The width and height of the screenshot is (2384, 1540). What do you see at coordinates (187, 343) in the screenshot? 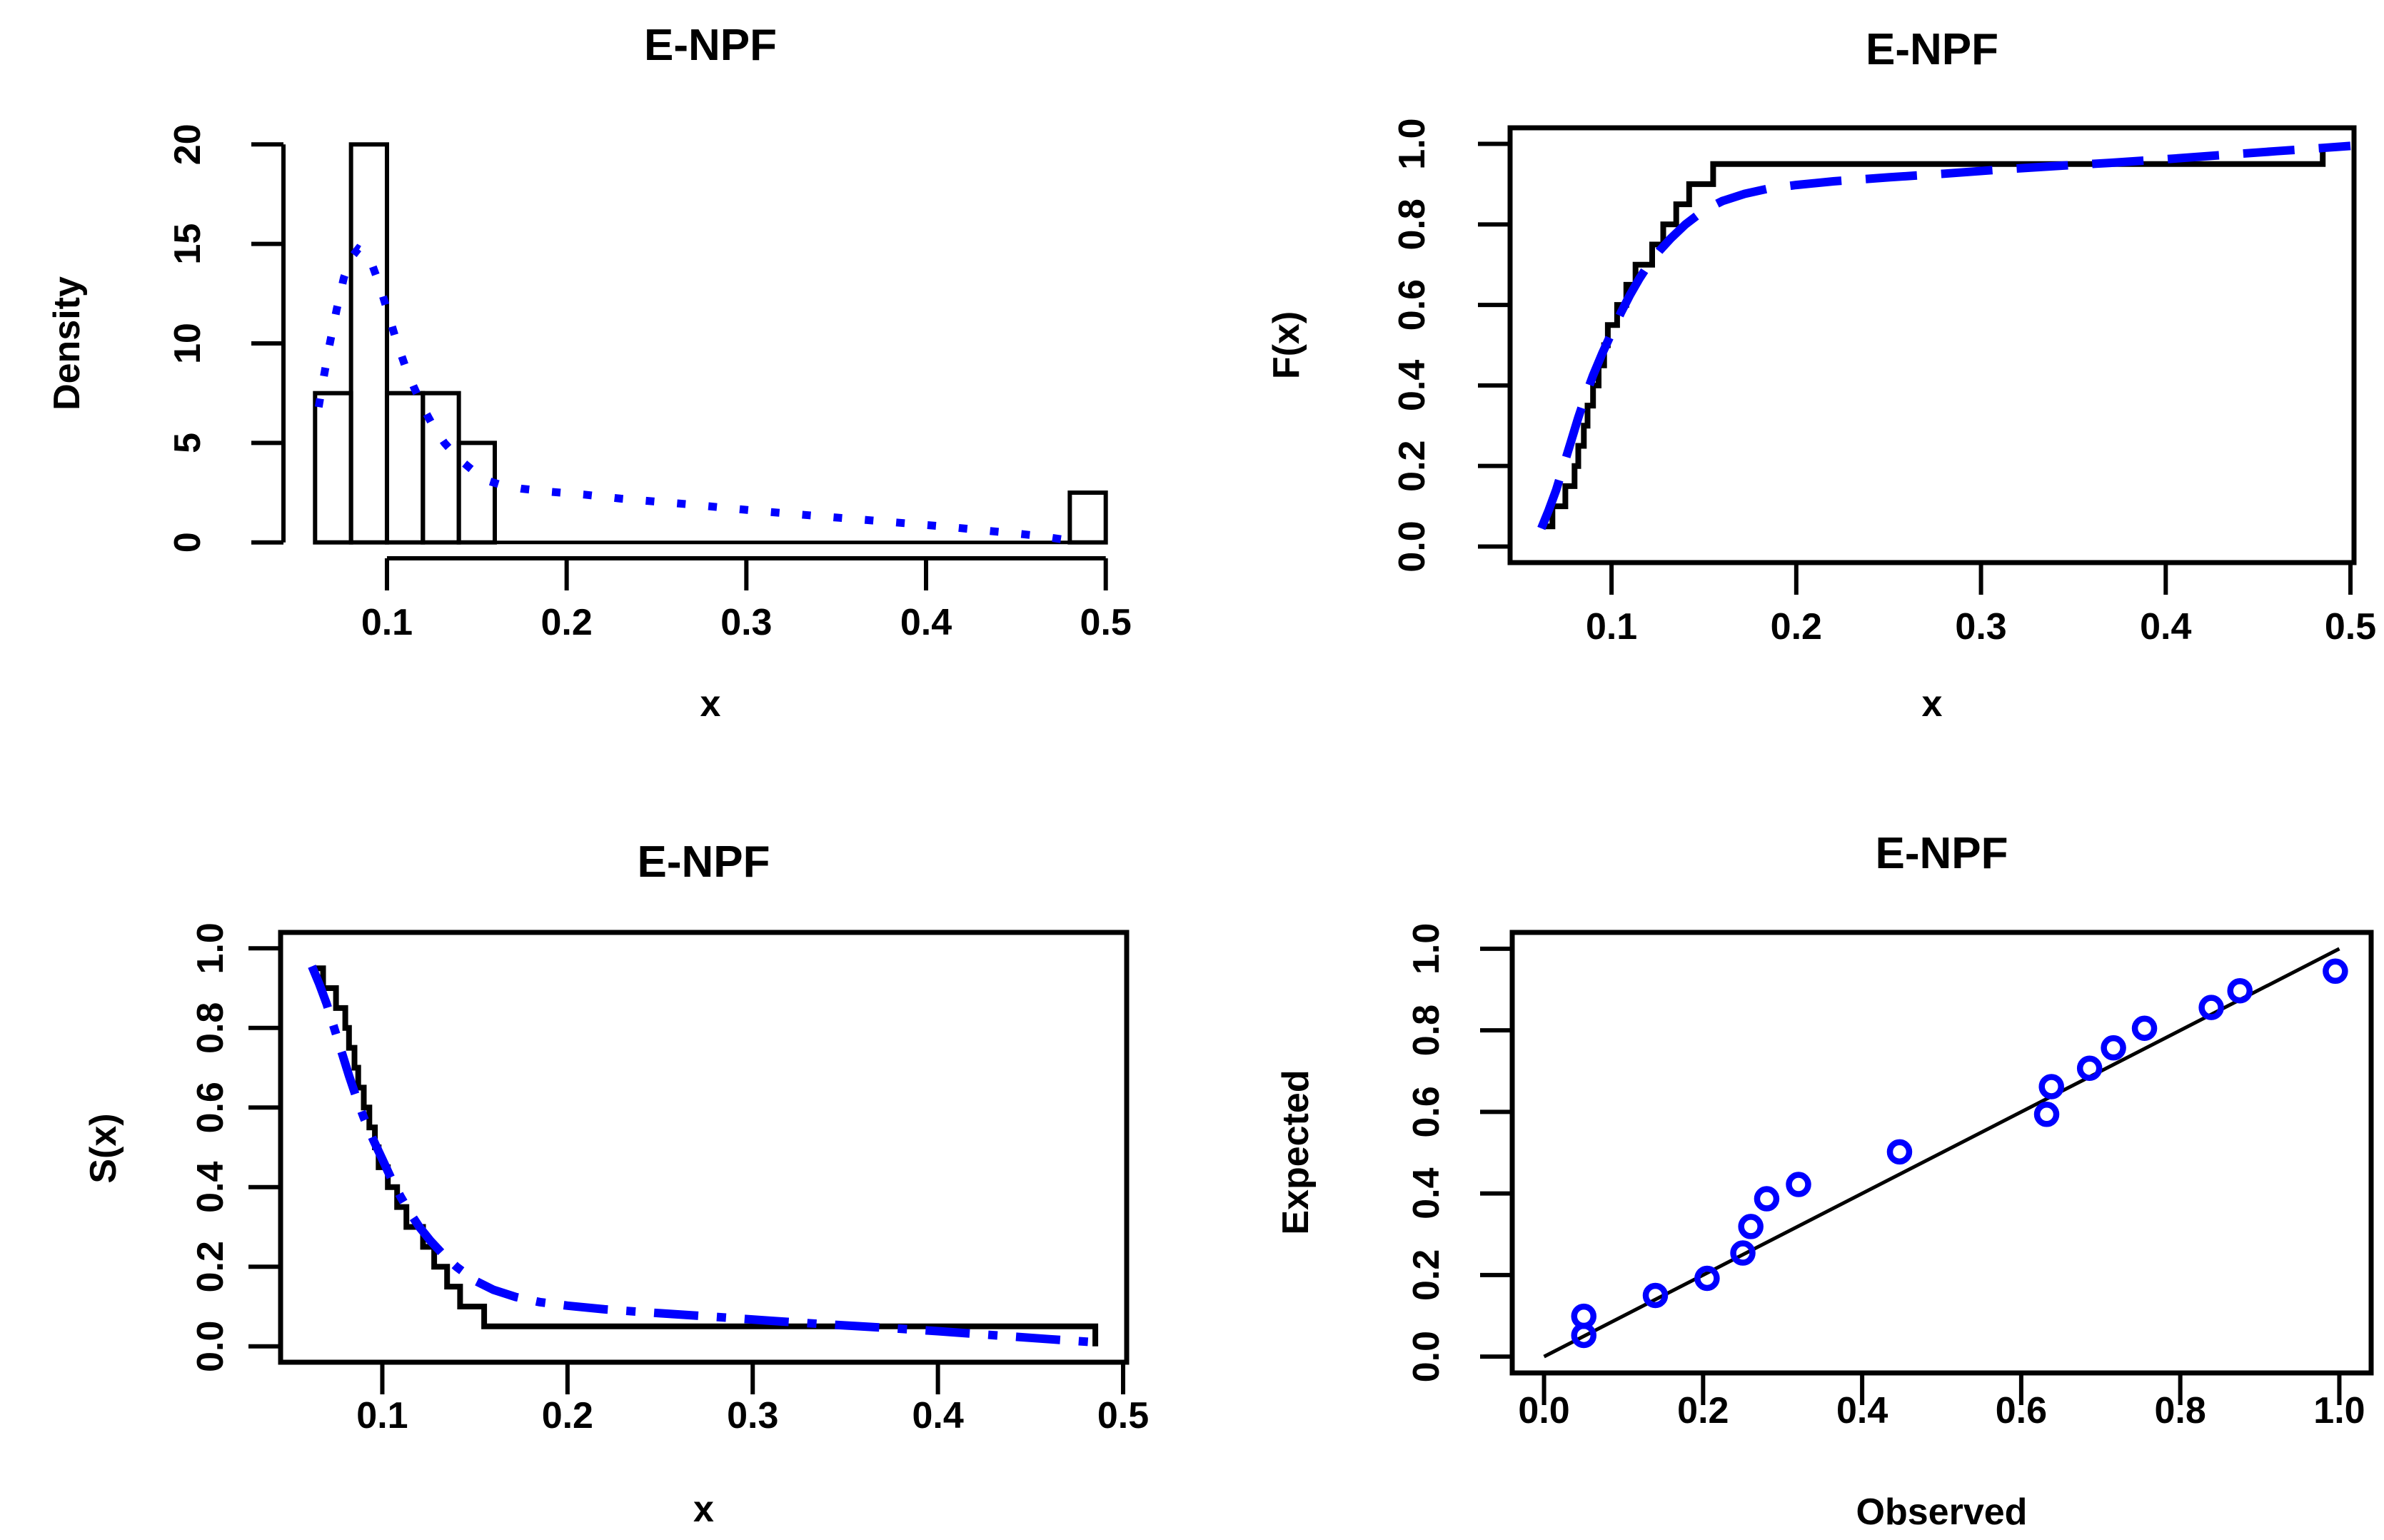
I see `y-tick-label: 10` at bounding box center [187, 343].